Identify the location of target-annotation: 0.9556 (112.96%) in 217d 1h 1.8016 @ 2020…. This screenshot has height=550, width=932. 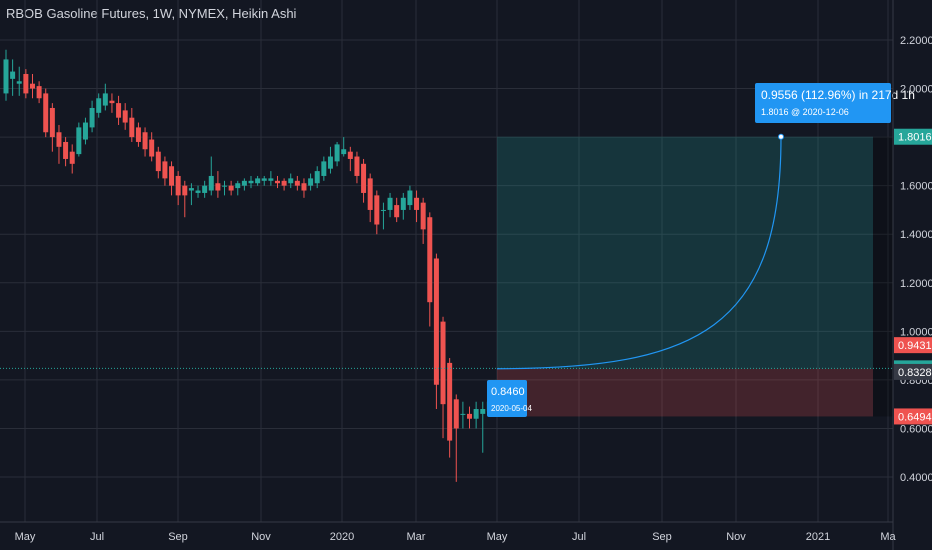
(835, 103).